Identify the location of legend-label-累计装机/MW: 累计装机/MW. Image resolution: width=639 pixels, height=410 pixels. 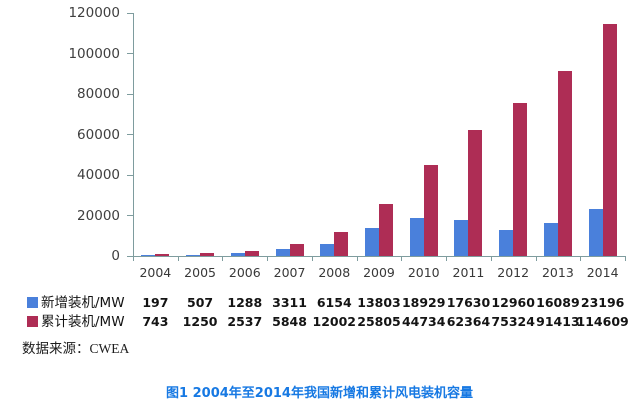
(83, 322).